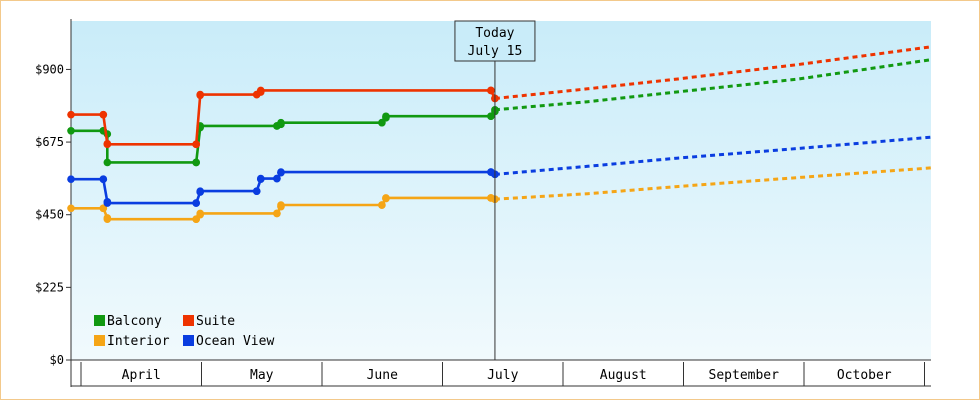  Describe the element at coordinates (49, 69) in the screenshot. I see `y-tick-label: $900` at that location.